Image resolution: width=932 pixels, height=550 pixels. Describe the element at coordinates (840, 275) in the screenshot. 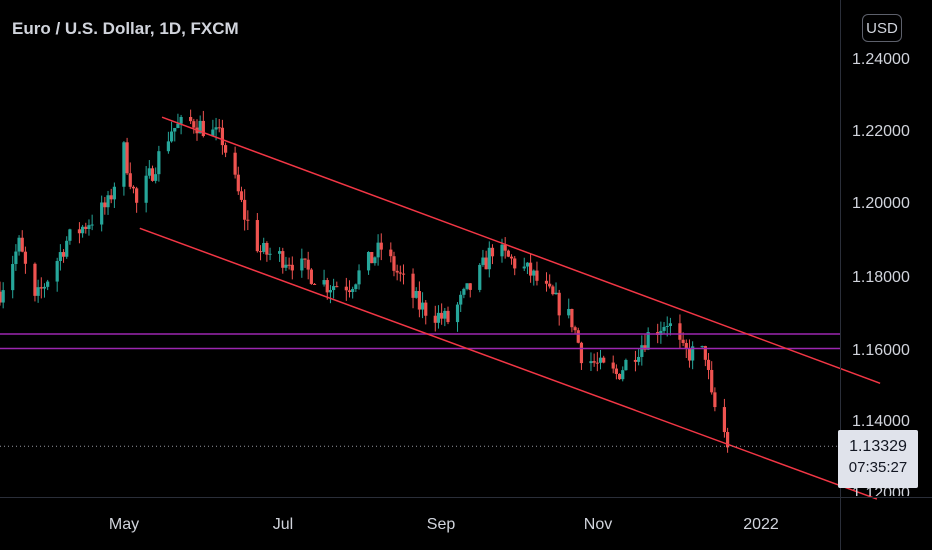

I see `price-axis-separator` at that location.